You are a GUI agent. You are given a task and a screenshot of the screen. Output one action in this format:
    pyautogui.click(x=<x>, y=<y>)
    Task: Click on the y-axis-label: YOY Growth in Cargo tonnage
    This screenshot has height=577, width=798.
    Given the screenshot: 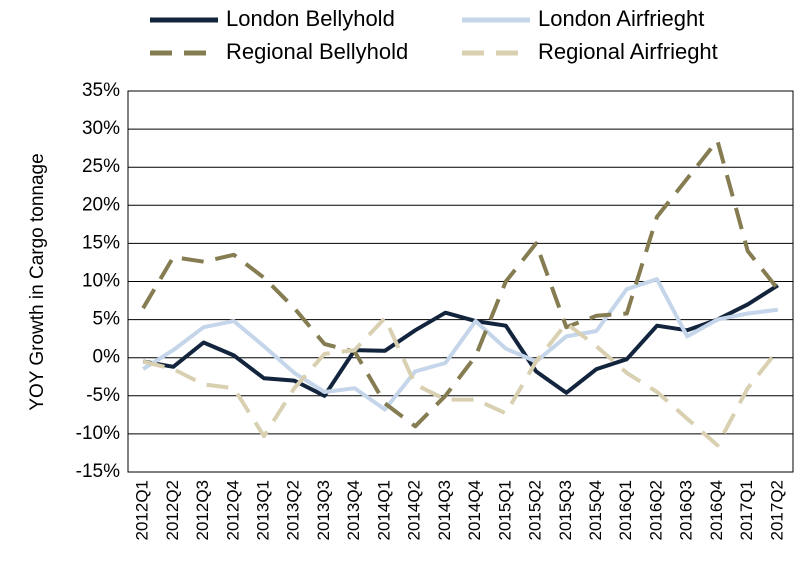 What is the action you would take?
    pyautogui.click(x=37, y=281)
    